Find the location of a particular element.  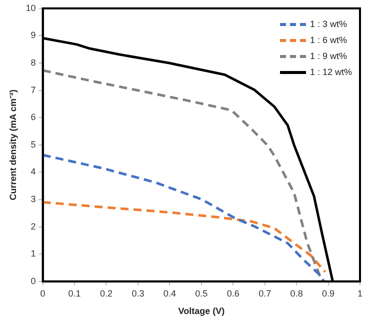

y-tick-label: 5 is located at coordinates (33, 144).